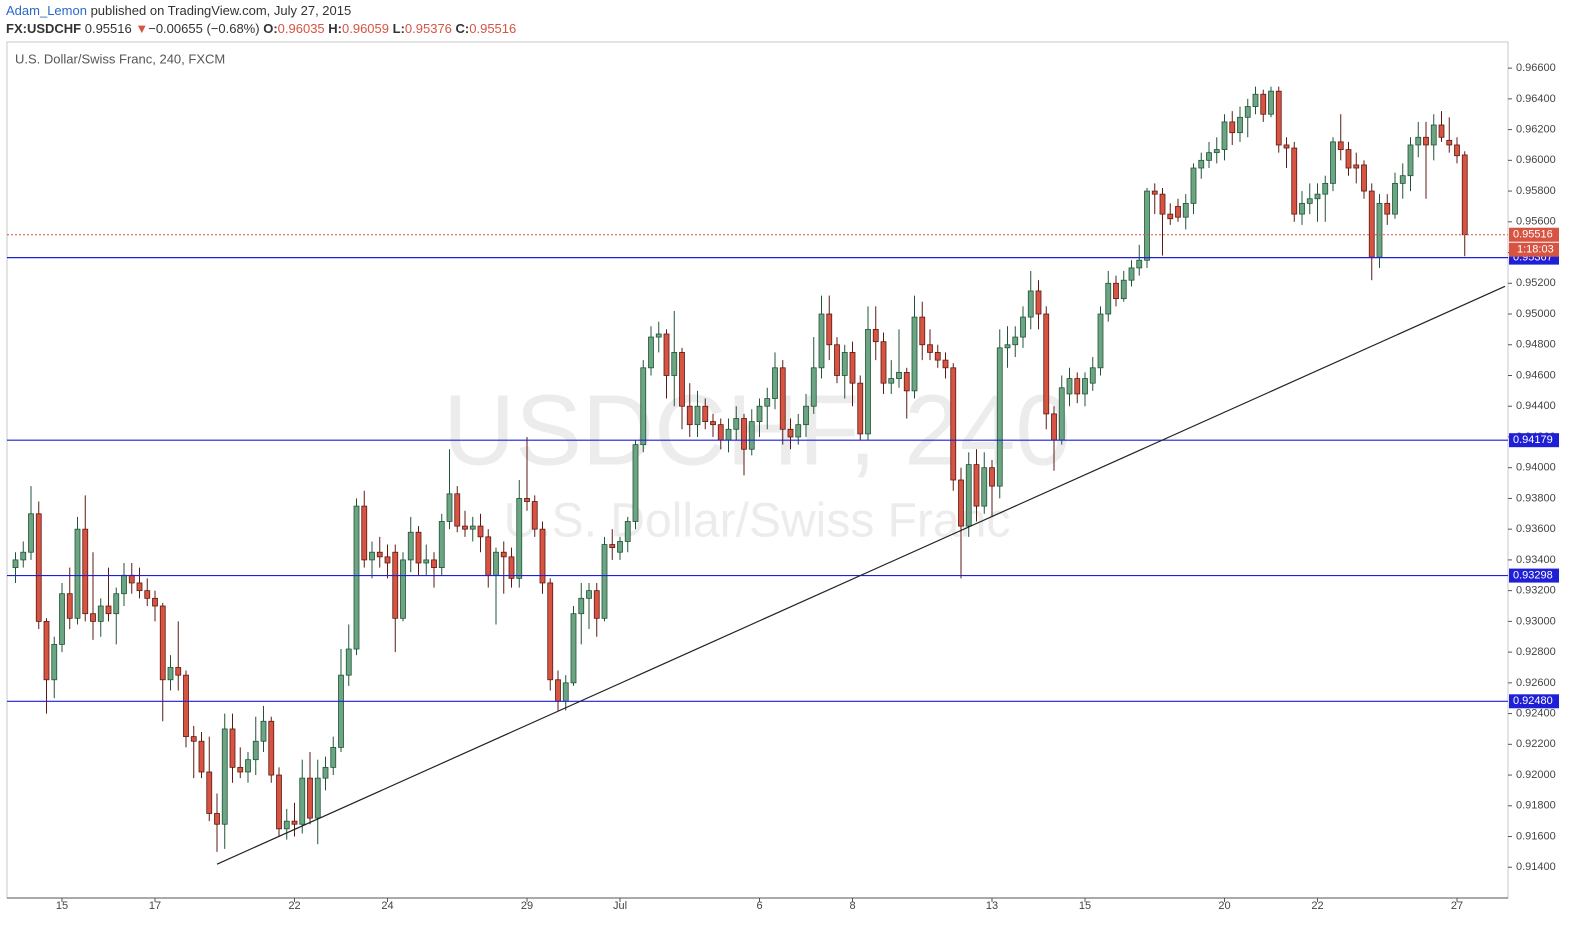  I want to click on author: Adam_Lemon, so click(46, 10).